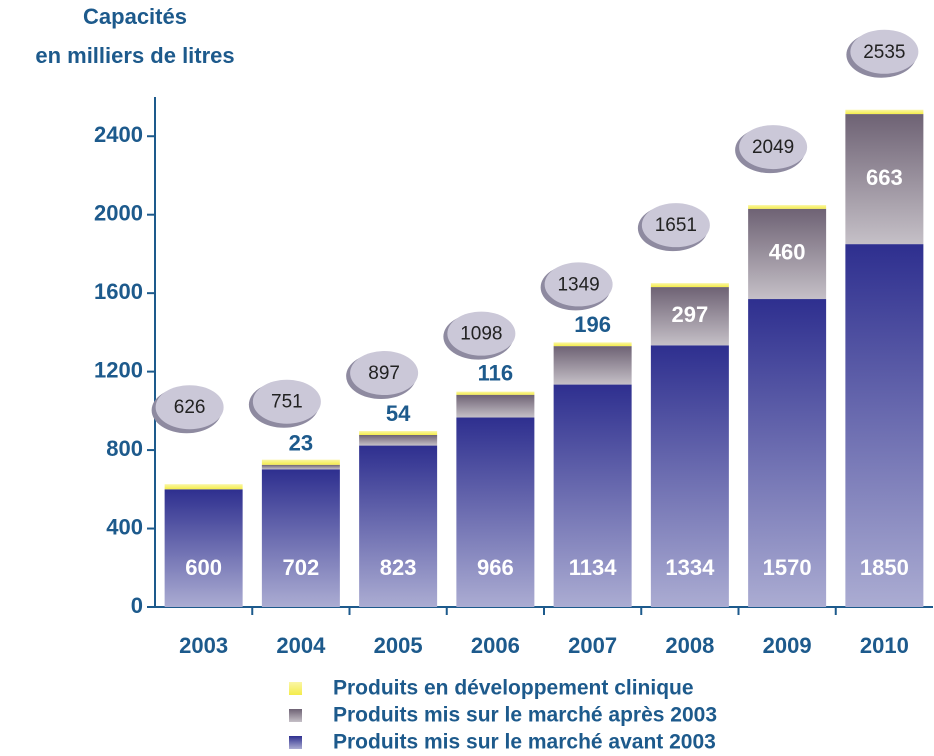 The width and height of the screenshot is (934, 756). I want to click on y-axis-label: Capacités, so click(135, 16).